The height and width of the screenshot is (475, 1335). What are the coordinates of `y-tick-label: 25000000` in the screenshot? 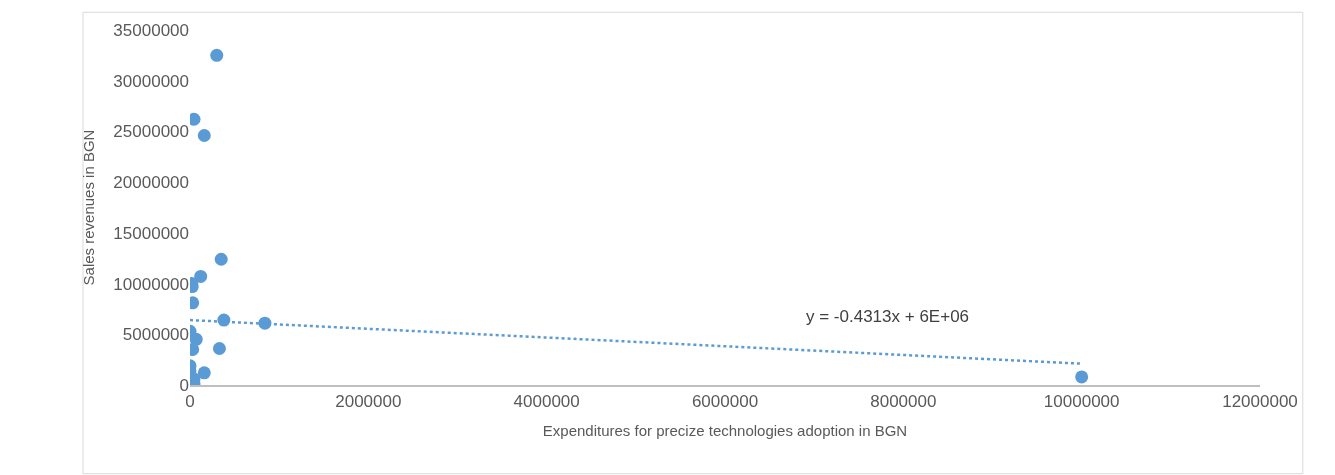 It's located at (151, 132).